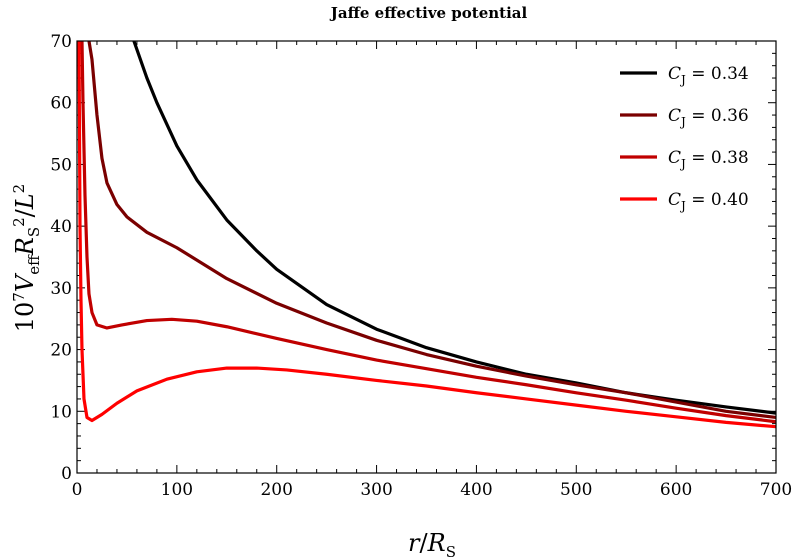 The height and width of the screenshot is (560, 793). What do you see at coordinates (376, 490) in the screenshot?
I see `x-tick-label: 300` at bounding box center [376, 490].